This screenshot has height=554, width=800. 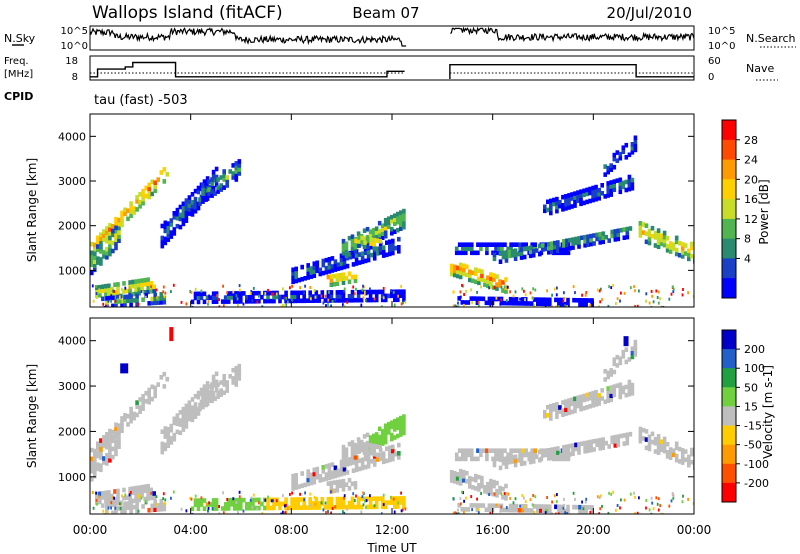 What do you see at coordinates (392, 70) in the screenshot?
I see `frequency-trace` at bounding box center [392, 70].